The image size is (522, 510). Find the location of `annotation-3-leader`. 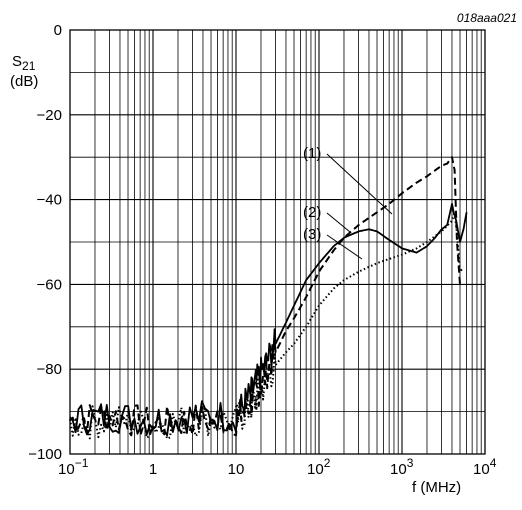

annotation-3-leader is located at coordinates (344, 247).